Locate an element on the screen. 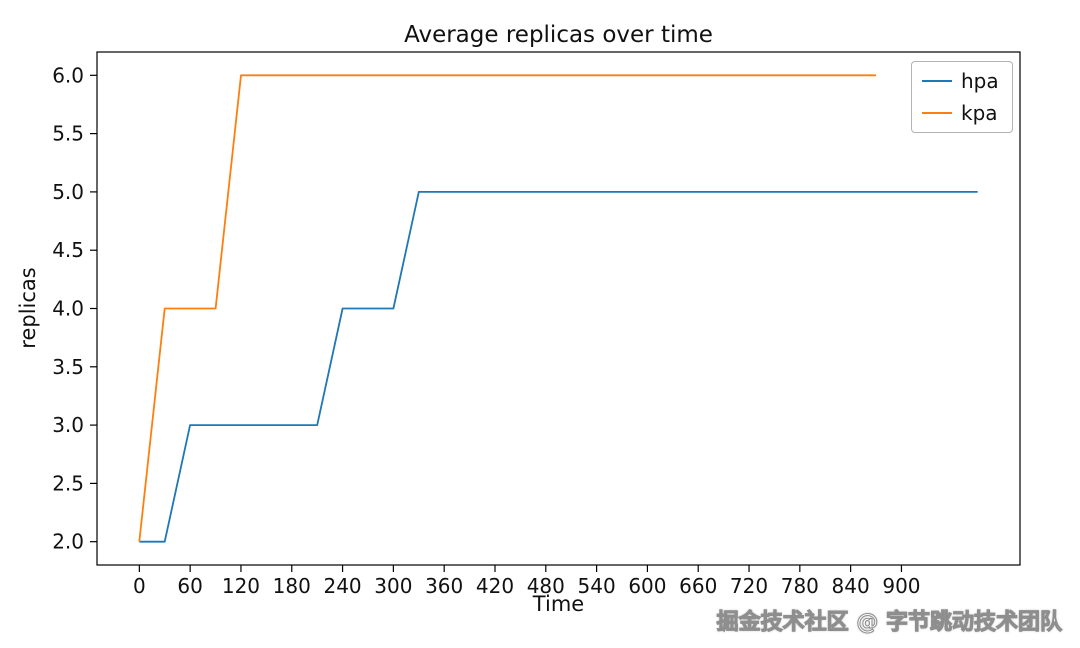  x-tick-label: 120 is located at coordinates (241, 586).